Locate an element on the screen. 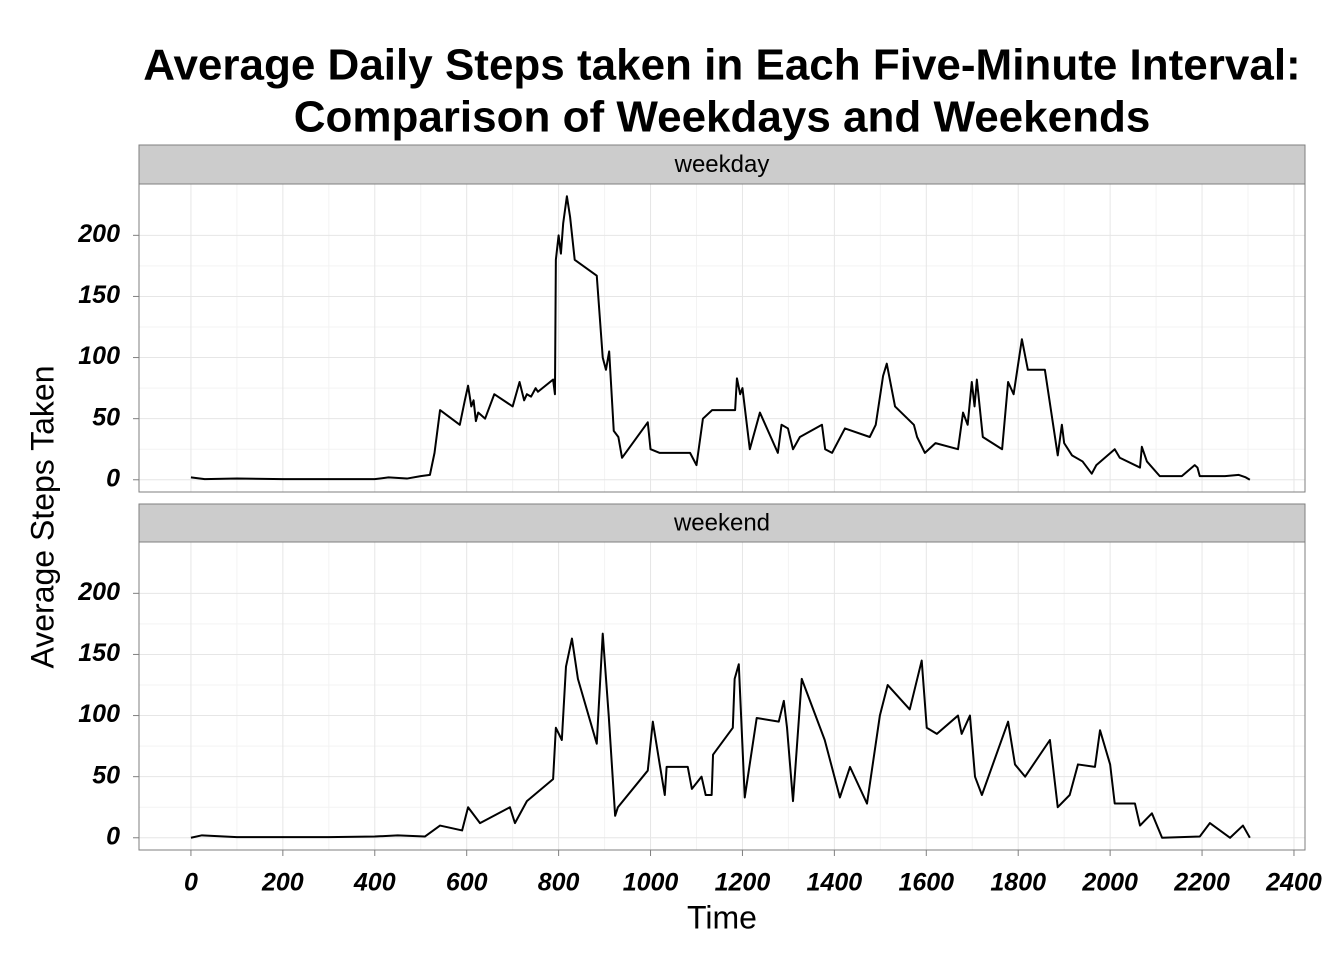 Image resolution: width=1344 pixels, height=960 pixels. strip-label: weekday is located at coordinates (722, 164).